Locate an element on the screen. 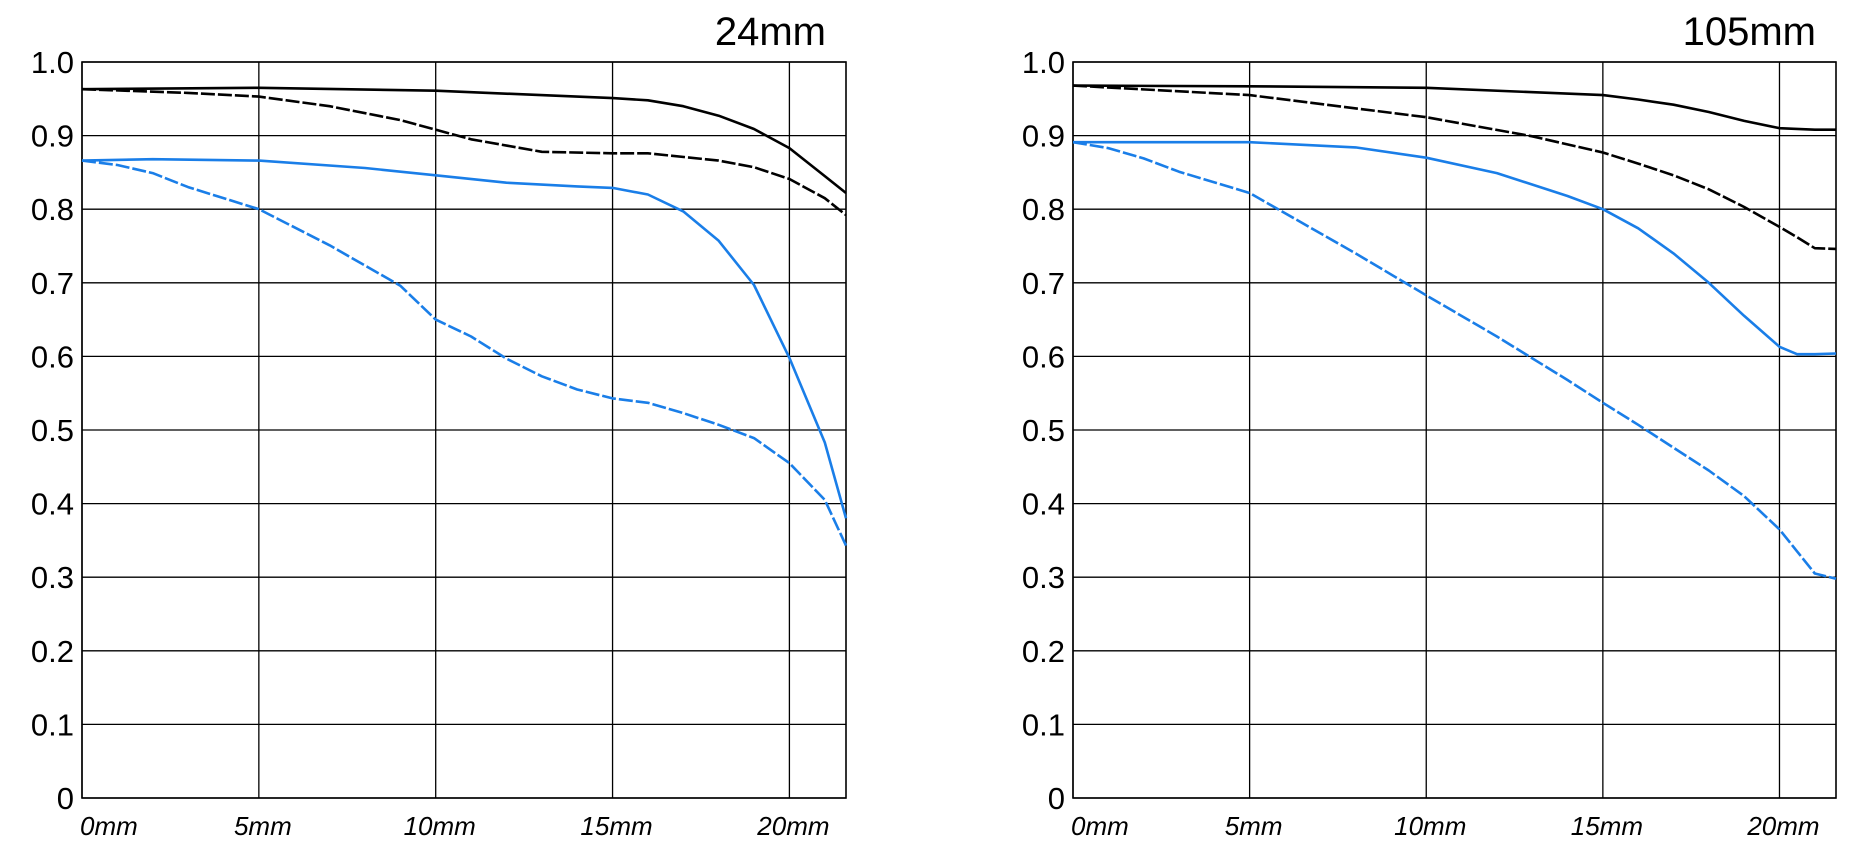  chart-title: 24mm is located at coordinates (770, 32).